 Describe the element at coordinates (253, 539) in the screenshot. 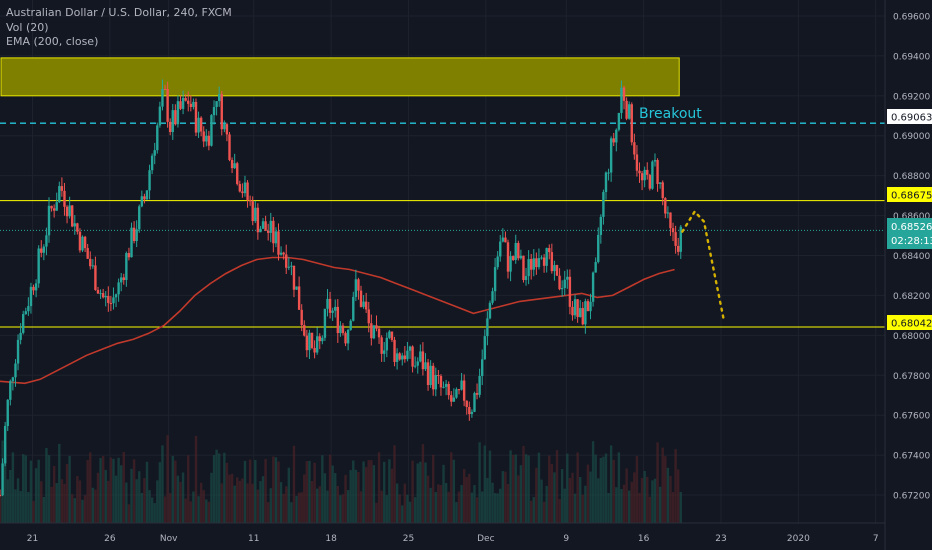

I see `time-tick-label: 11` at that location.